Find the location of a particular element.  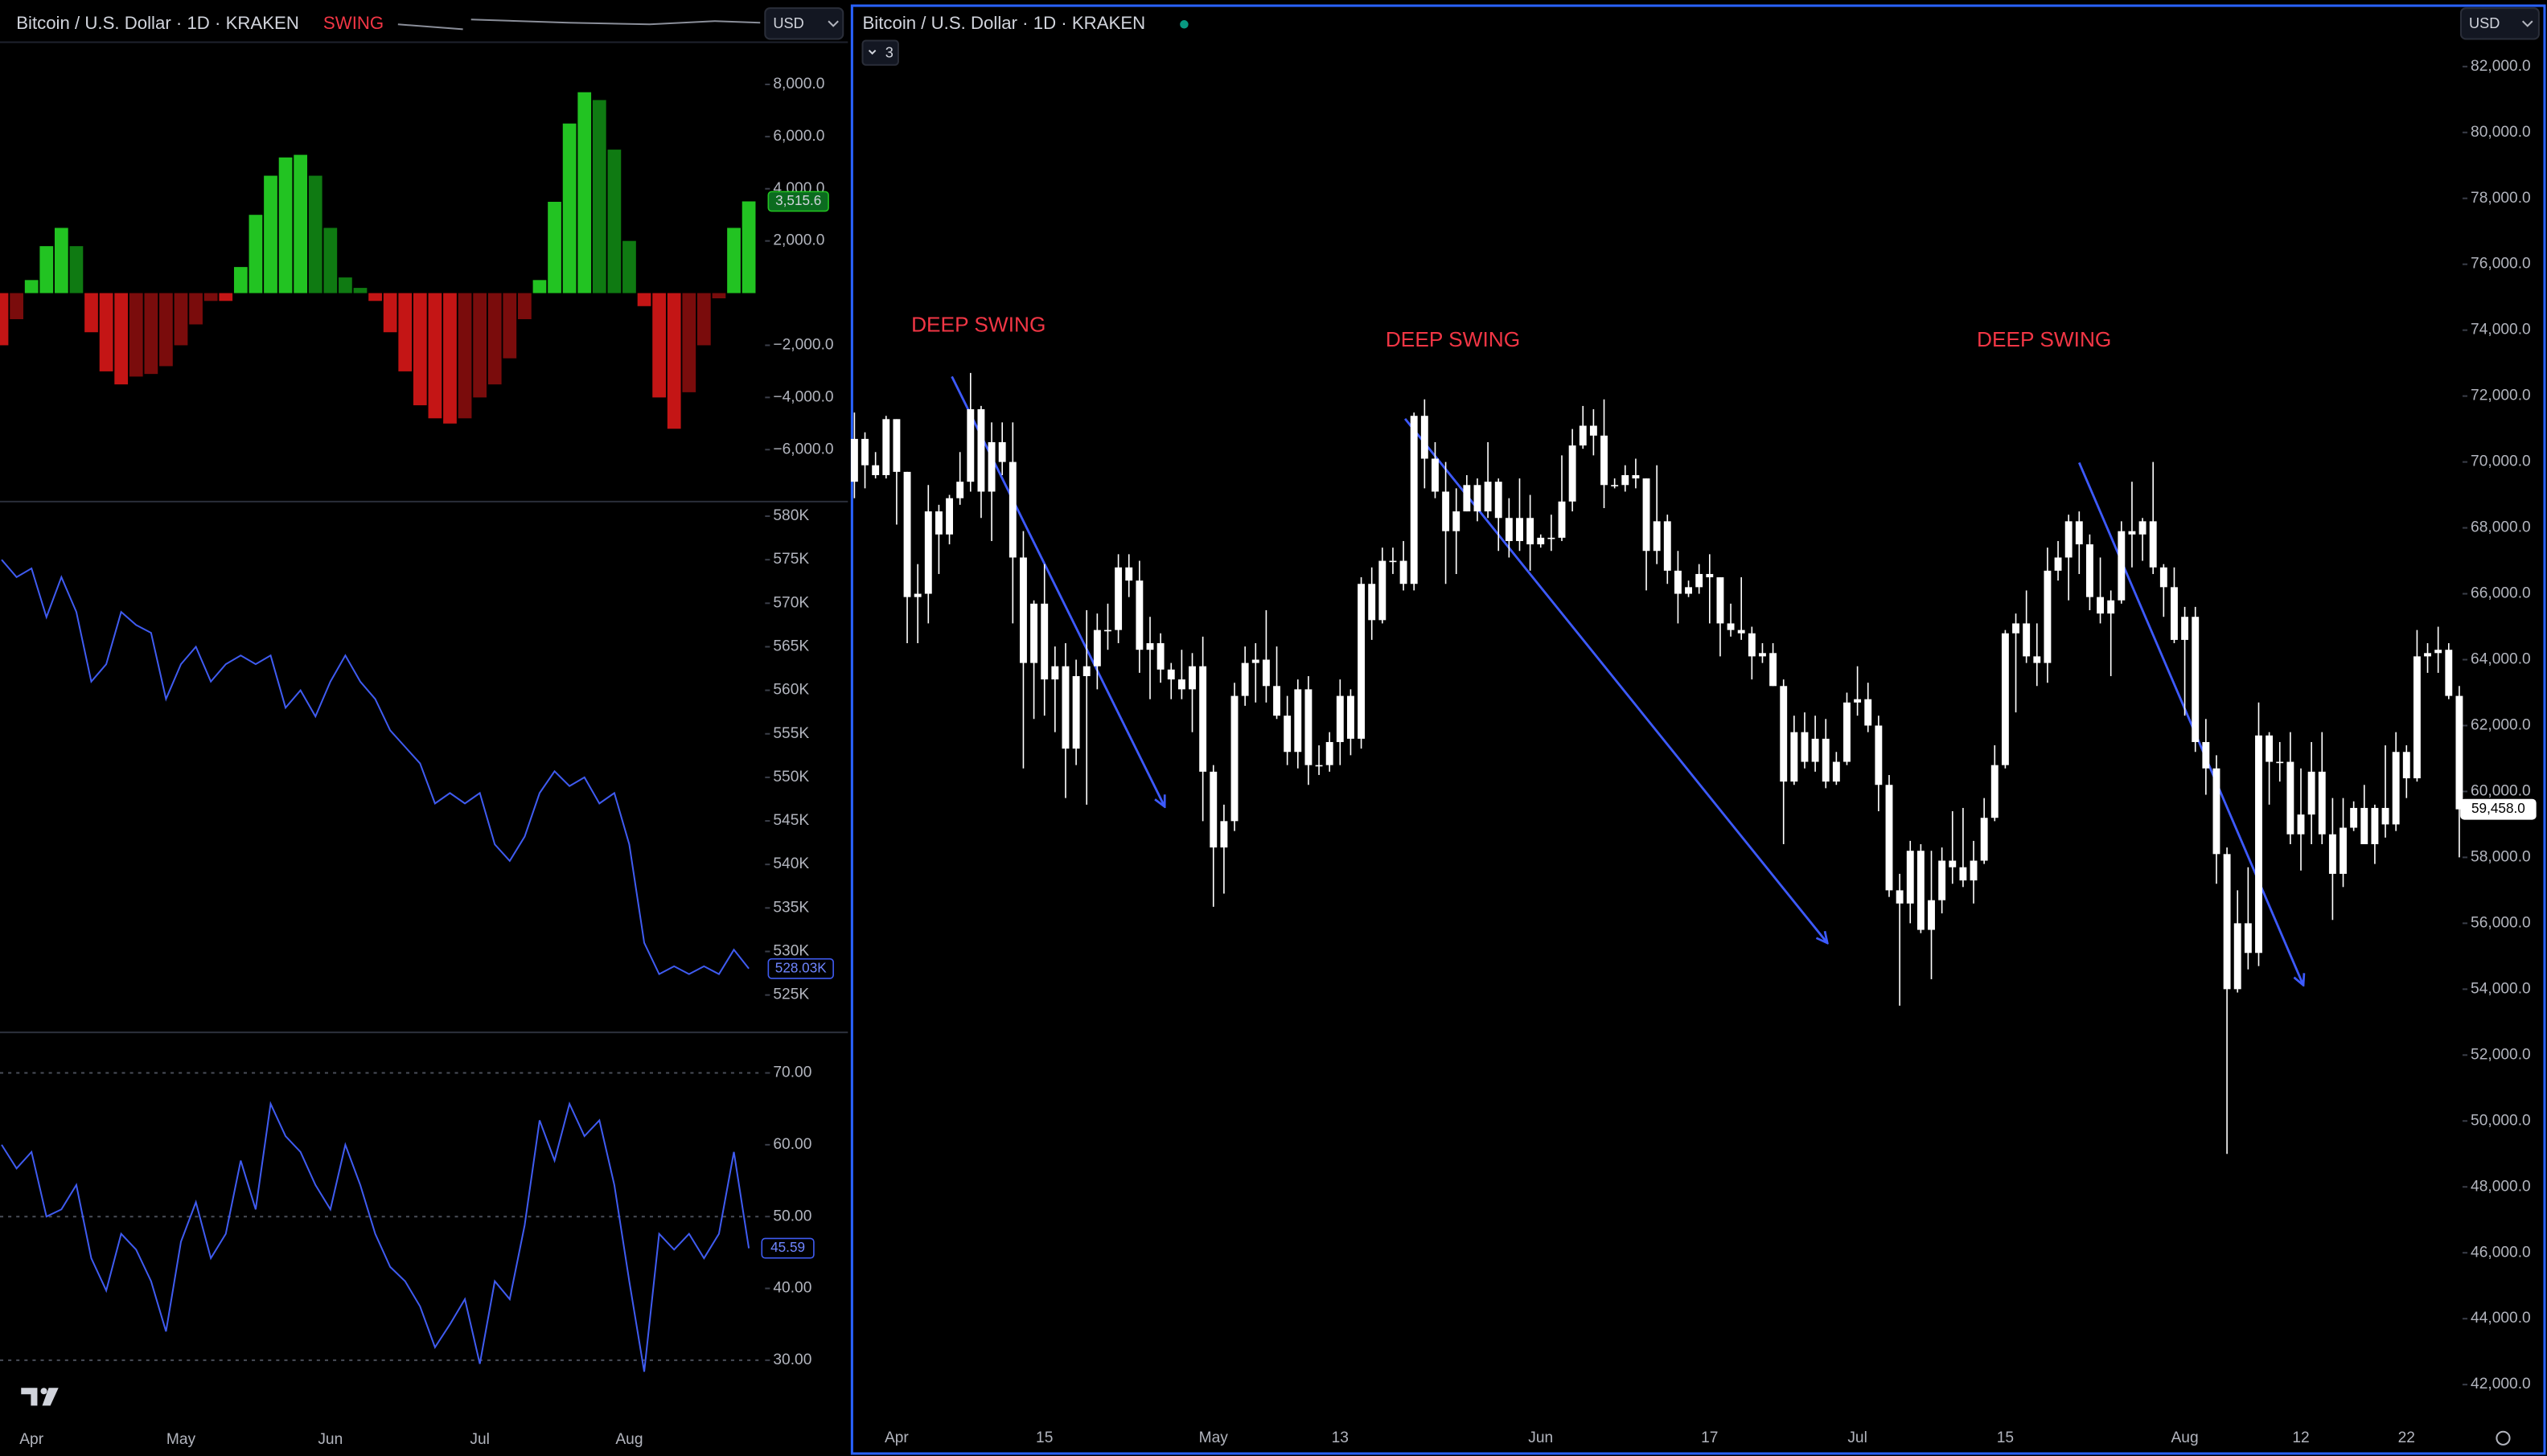

y-tick-label: 82,000.0 is located at coordinates (2501, 66).